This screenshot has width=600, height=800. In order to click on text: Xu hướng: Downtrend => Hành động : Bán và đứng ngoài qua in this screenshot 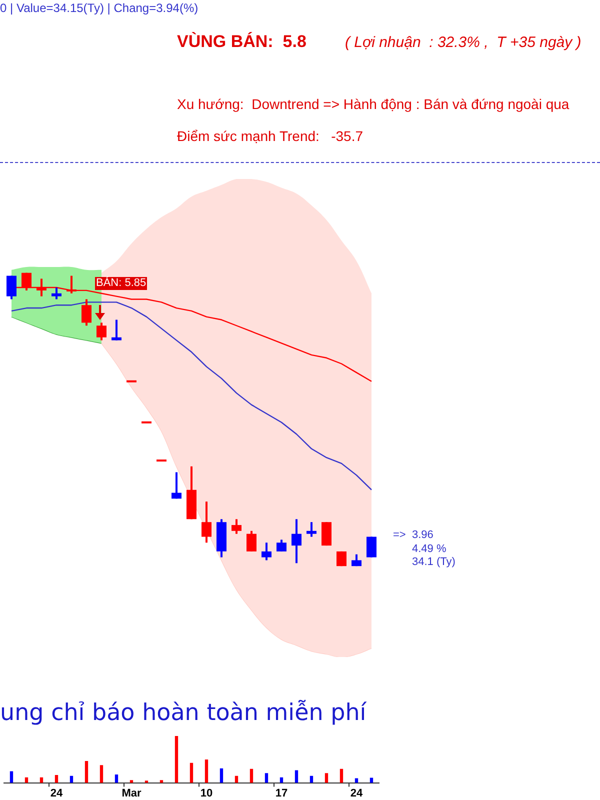, I will do `click(373, 104)`.